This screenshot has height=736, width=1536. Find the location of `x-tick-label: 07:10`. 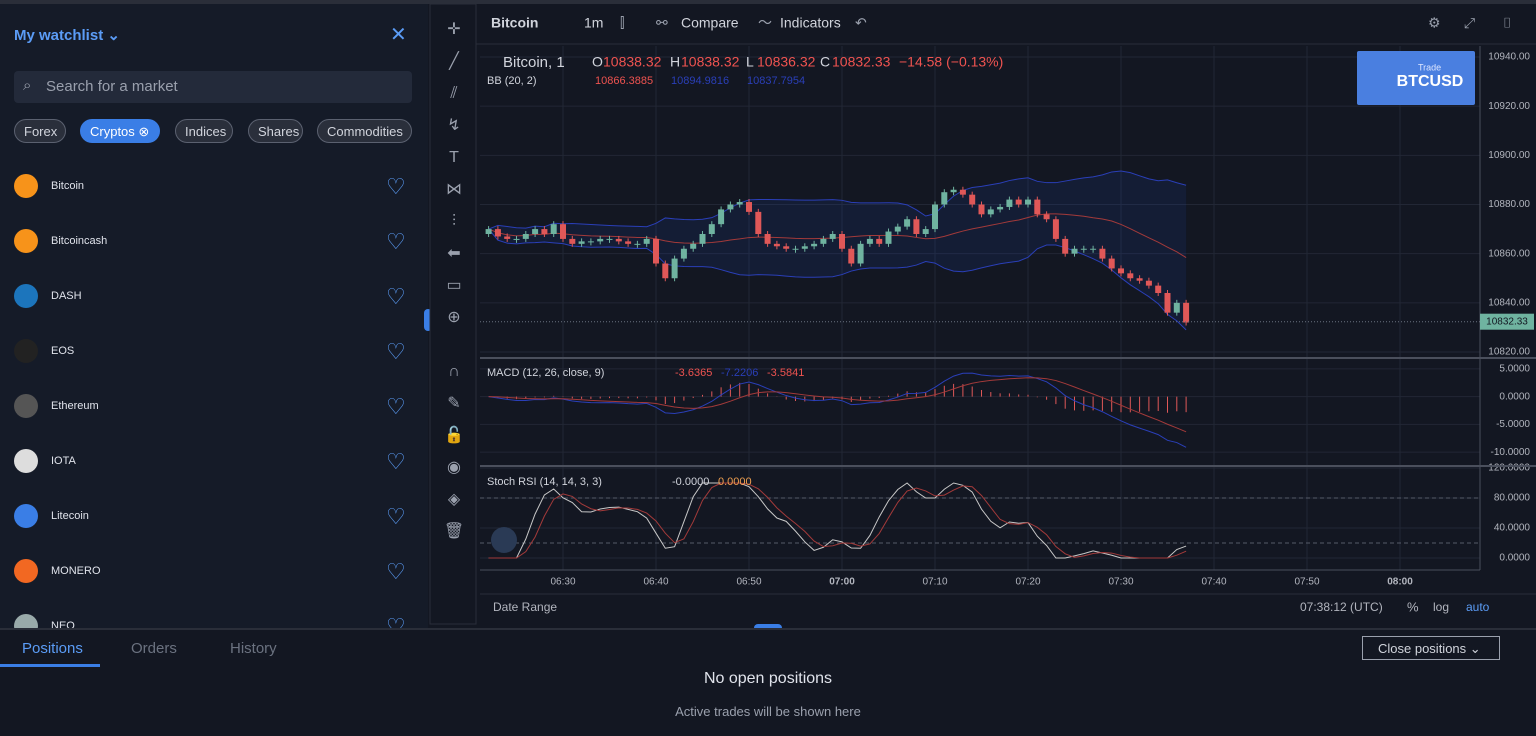

x-tick-label: 07:10 is located at coordinates (934, 582).